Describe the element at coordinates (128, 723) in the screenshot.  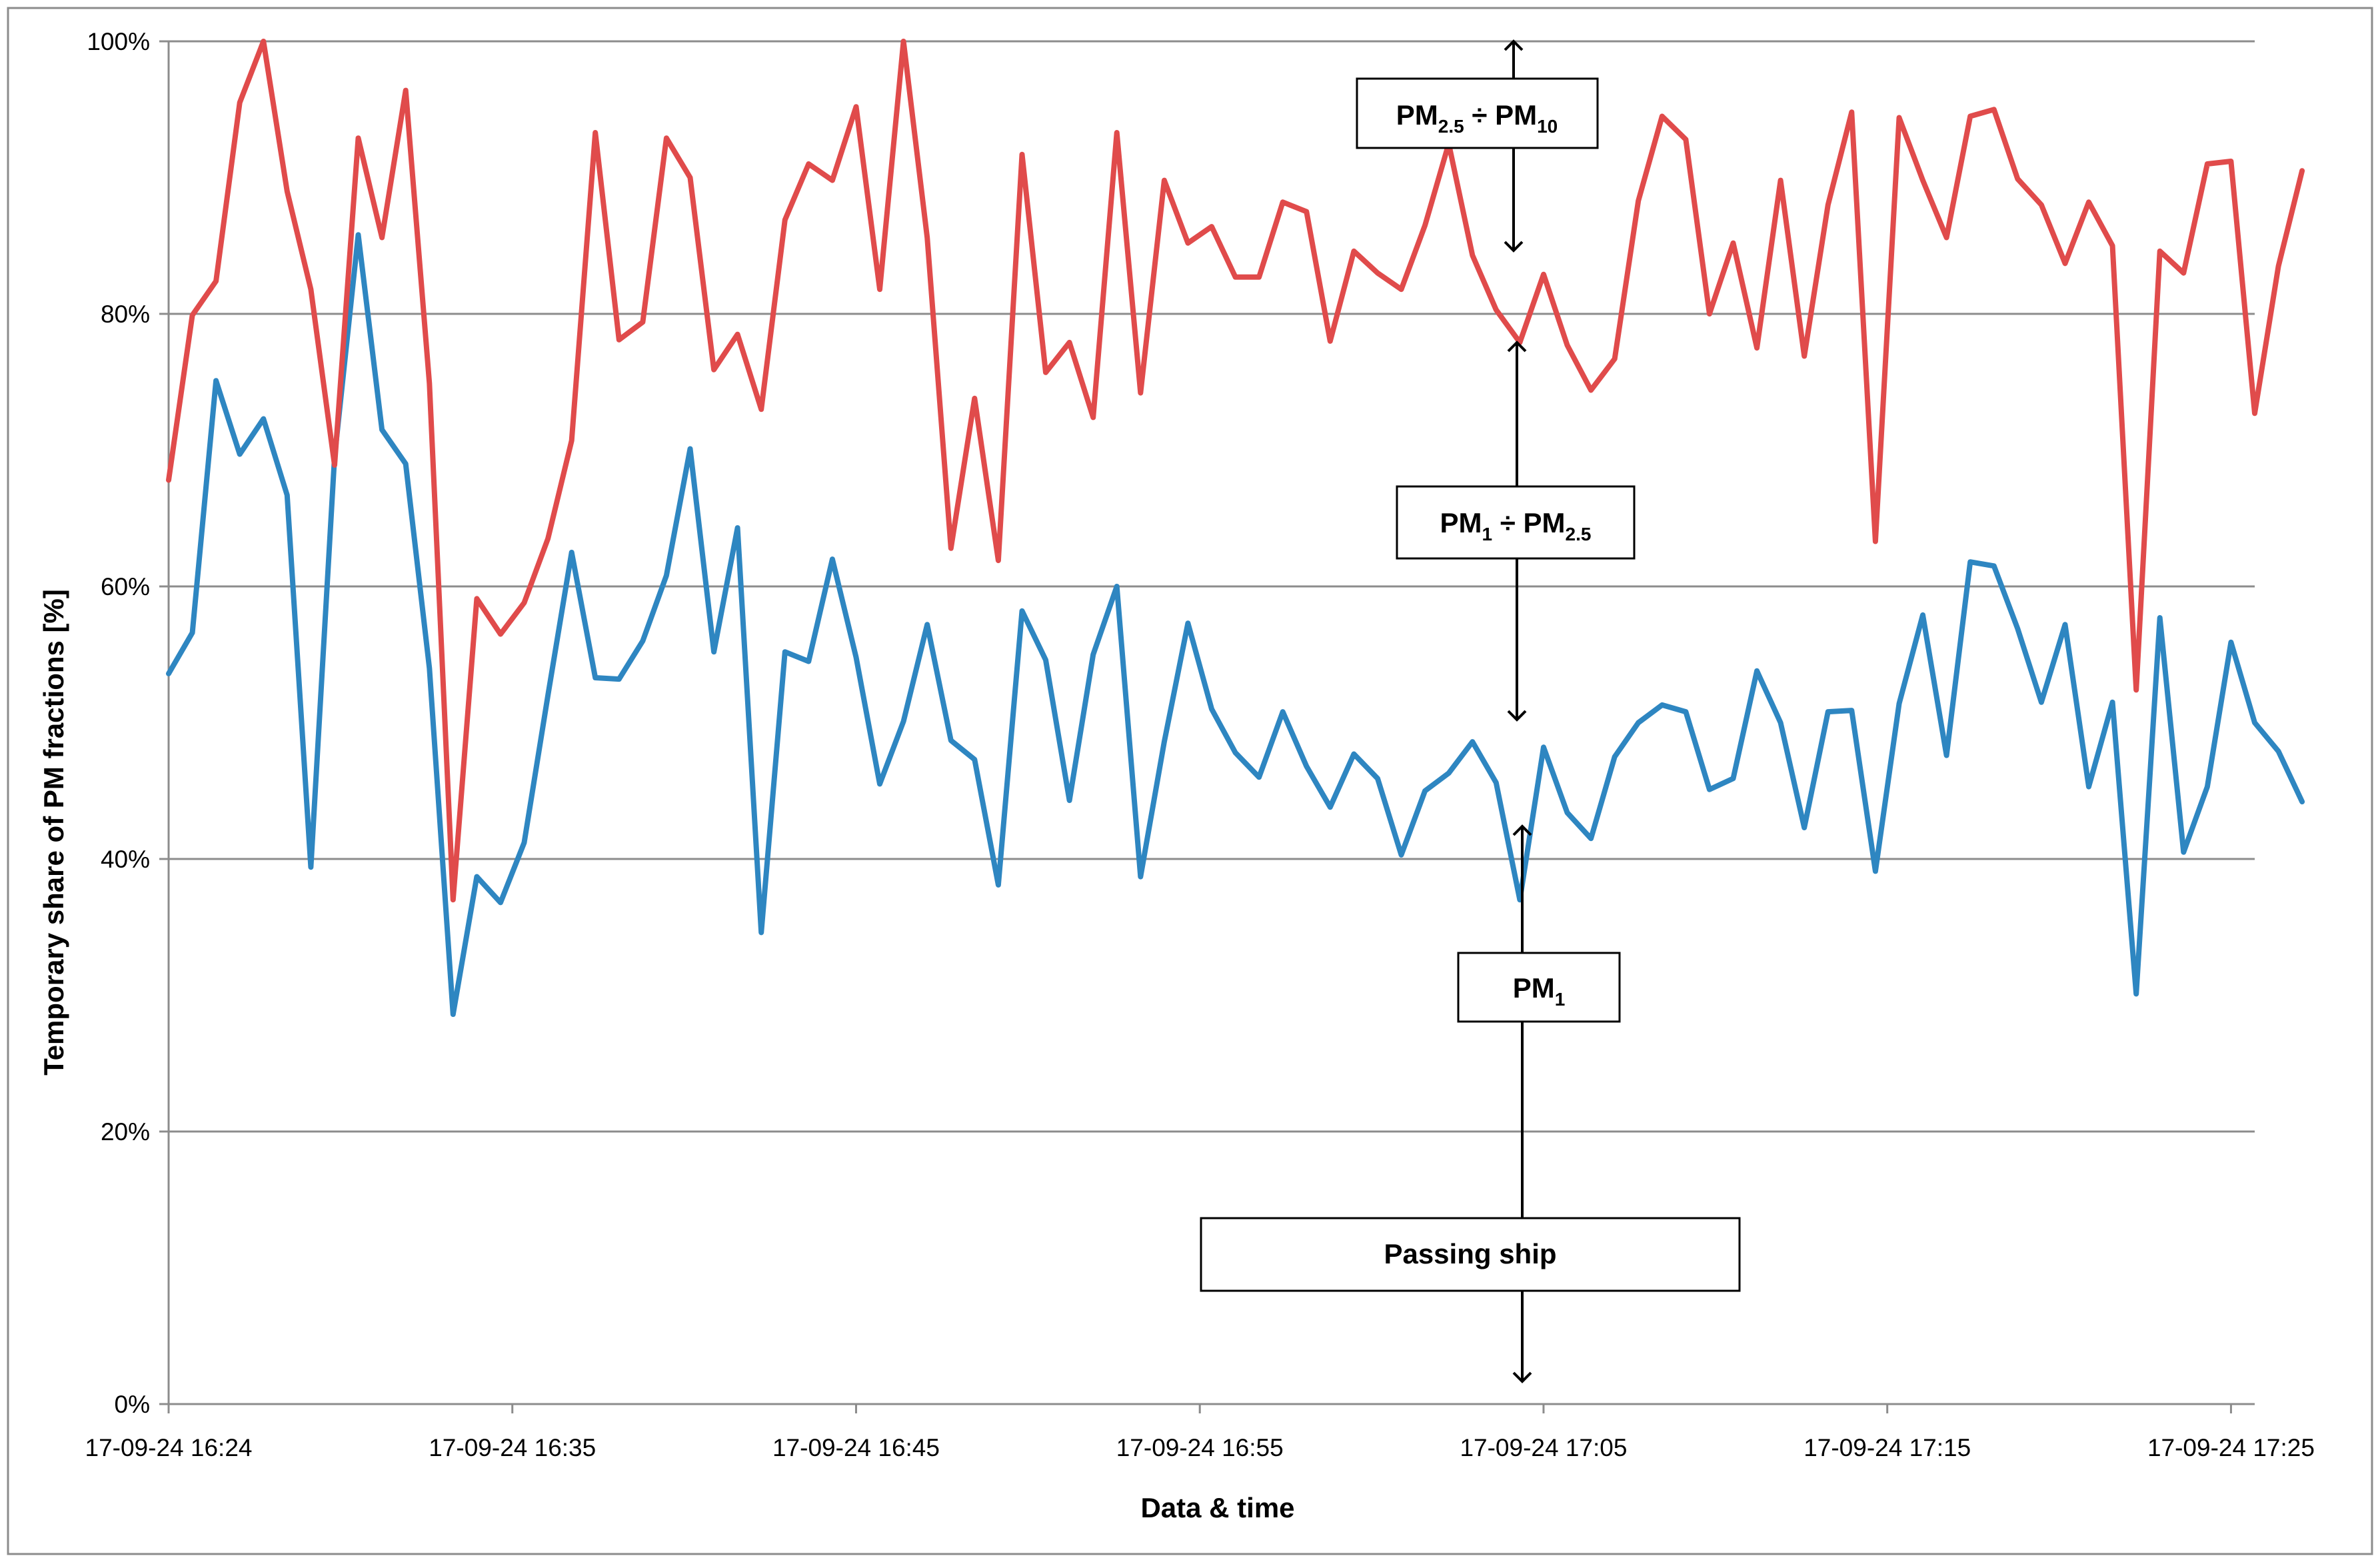
I see `y-axis-ticks: 0% 20% 40% 60% 80% 100%` at that location.